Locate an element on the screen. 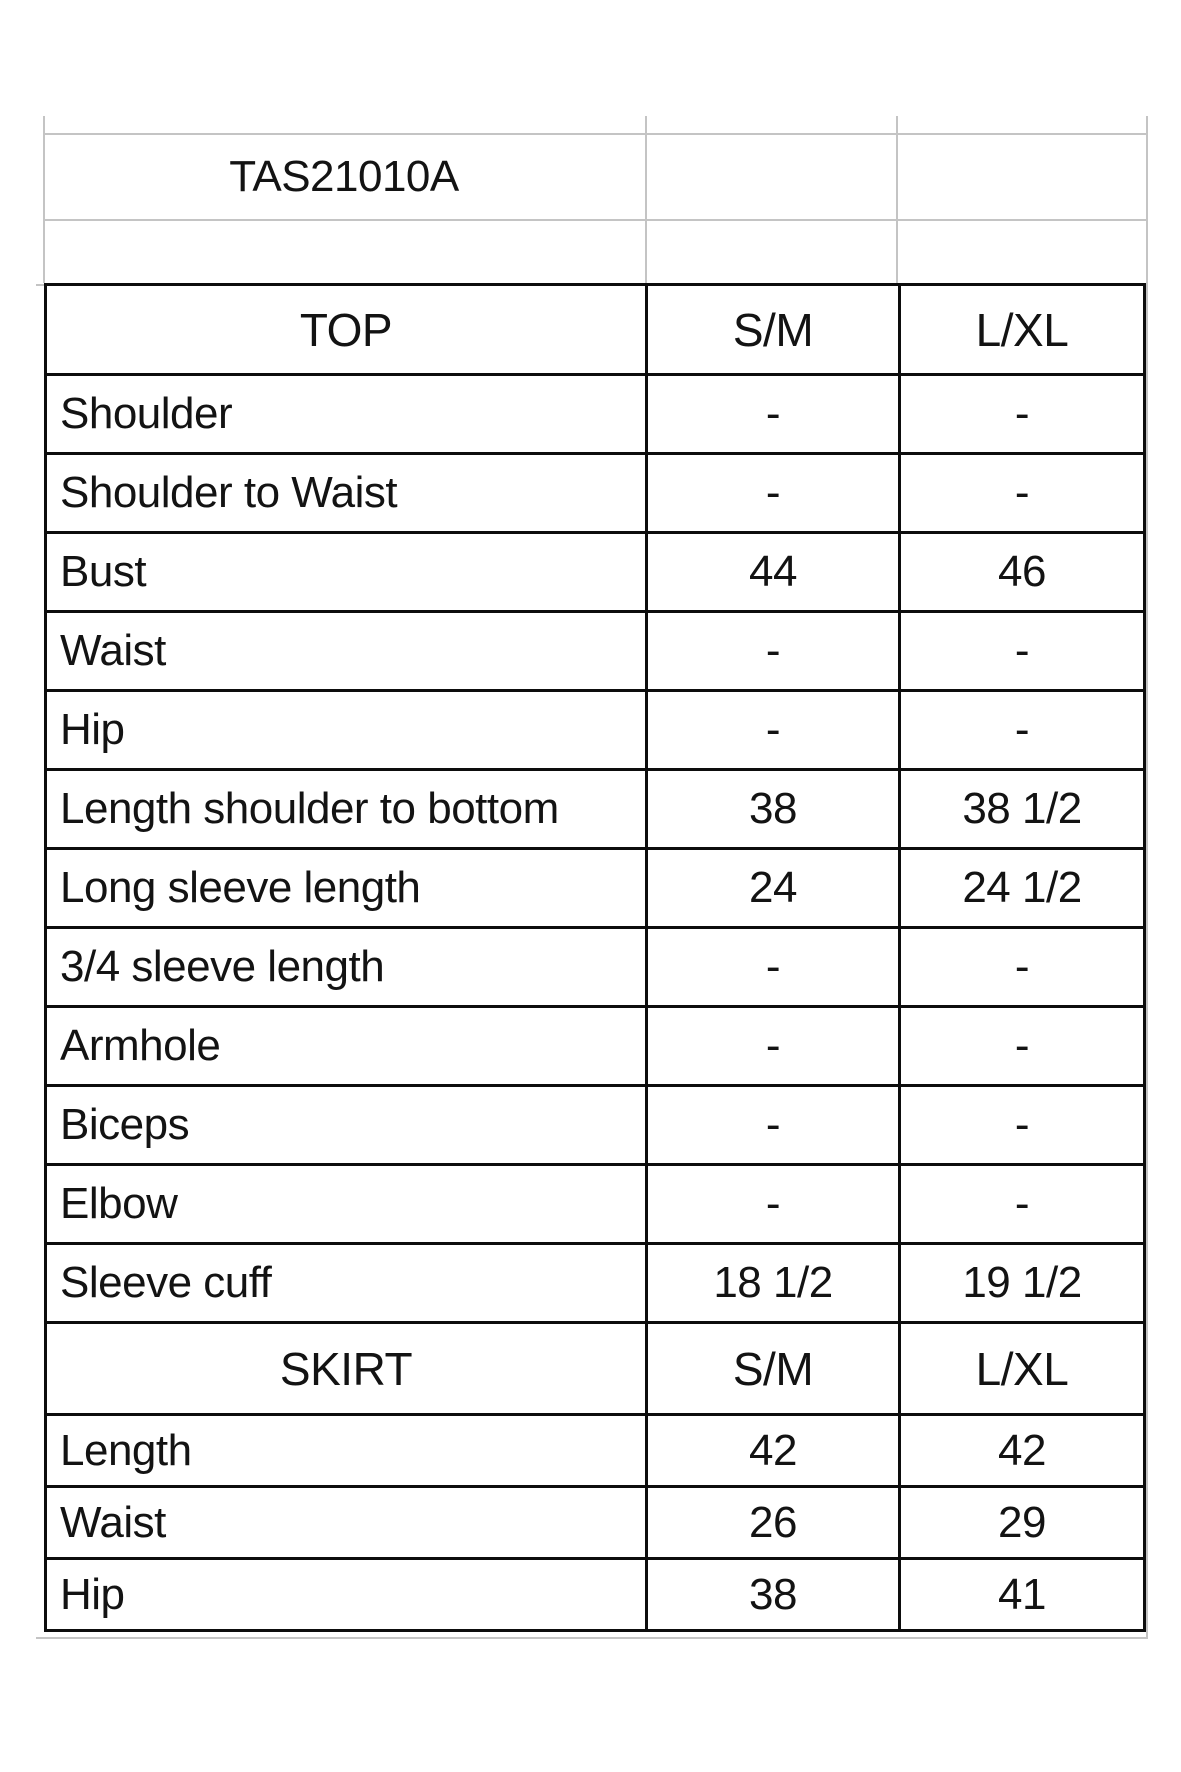 The height and width of the screenshot is (1772, 1181). table-row-biceps: Biceps - - is located at coordinates (595, 1125).